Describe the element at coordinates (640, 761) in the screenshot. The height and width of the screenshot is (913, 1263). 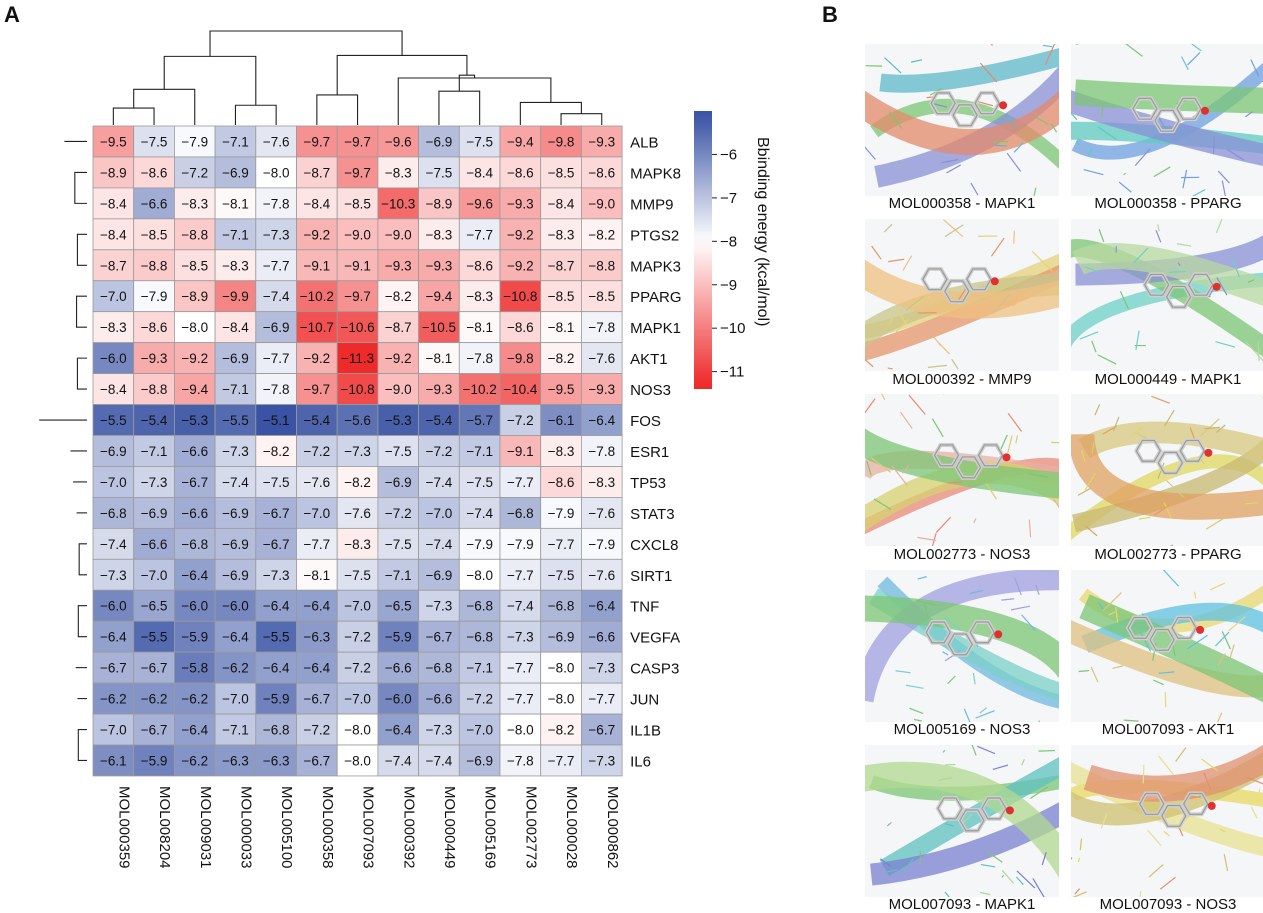
I see `row-label: IL6` at that location.